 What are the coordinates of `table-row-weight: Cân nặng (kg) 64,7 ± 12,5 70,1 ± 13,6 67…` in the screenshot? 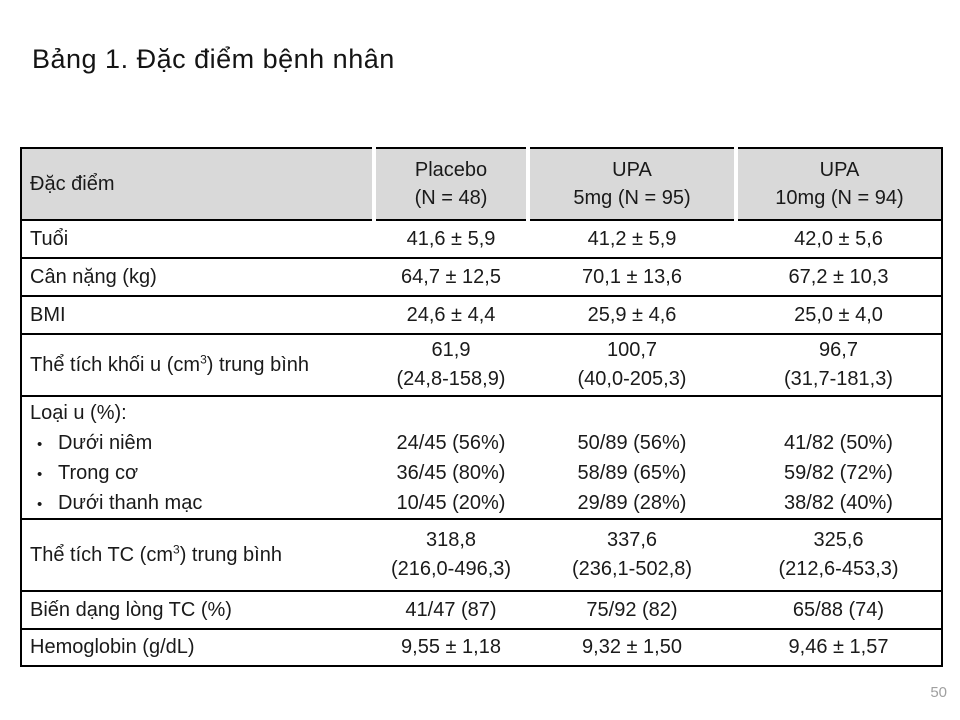 It's located at (481, 277).